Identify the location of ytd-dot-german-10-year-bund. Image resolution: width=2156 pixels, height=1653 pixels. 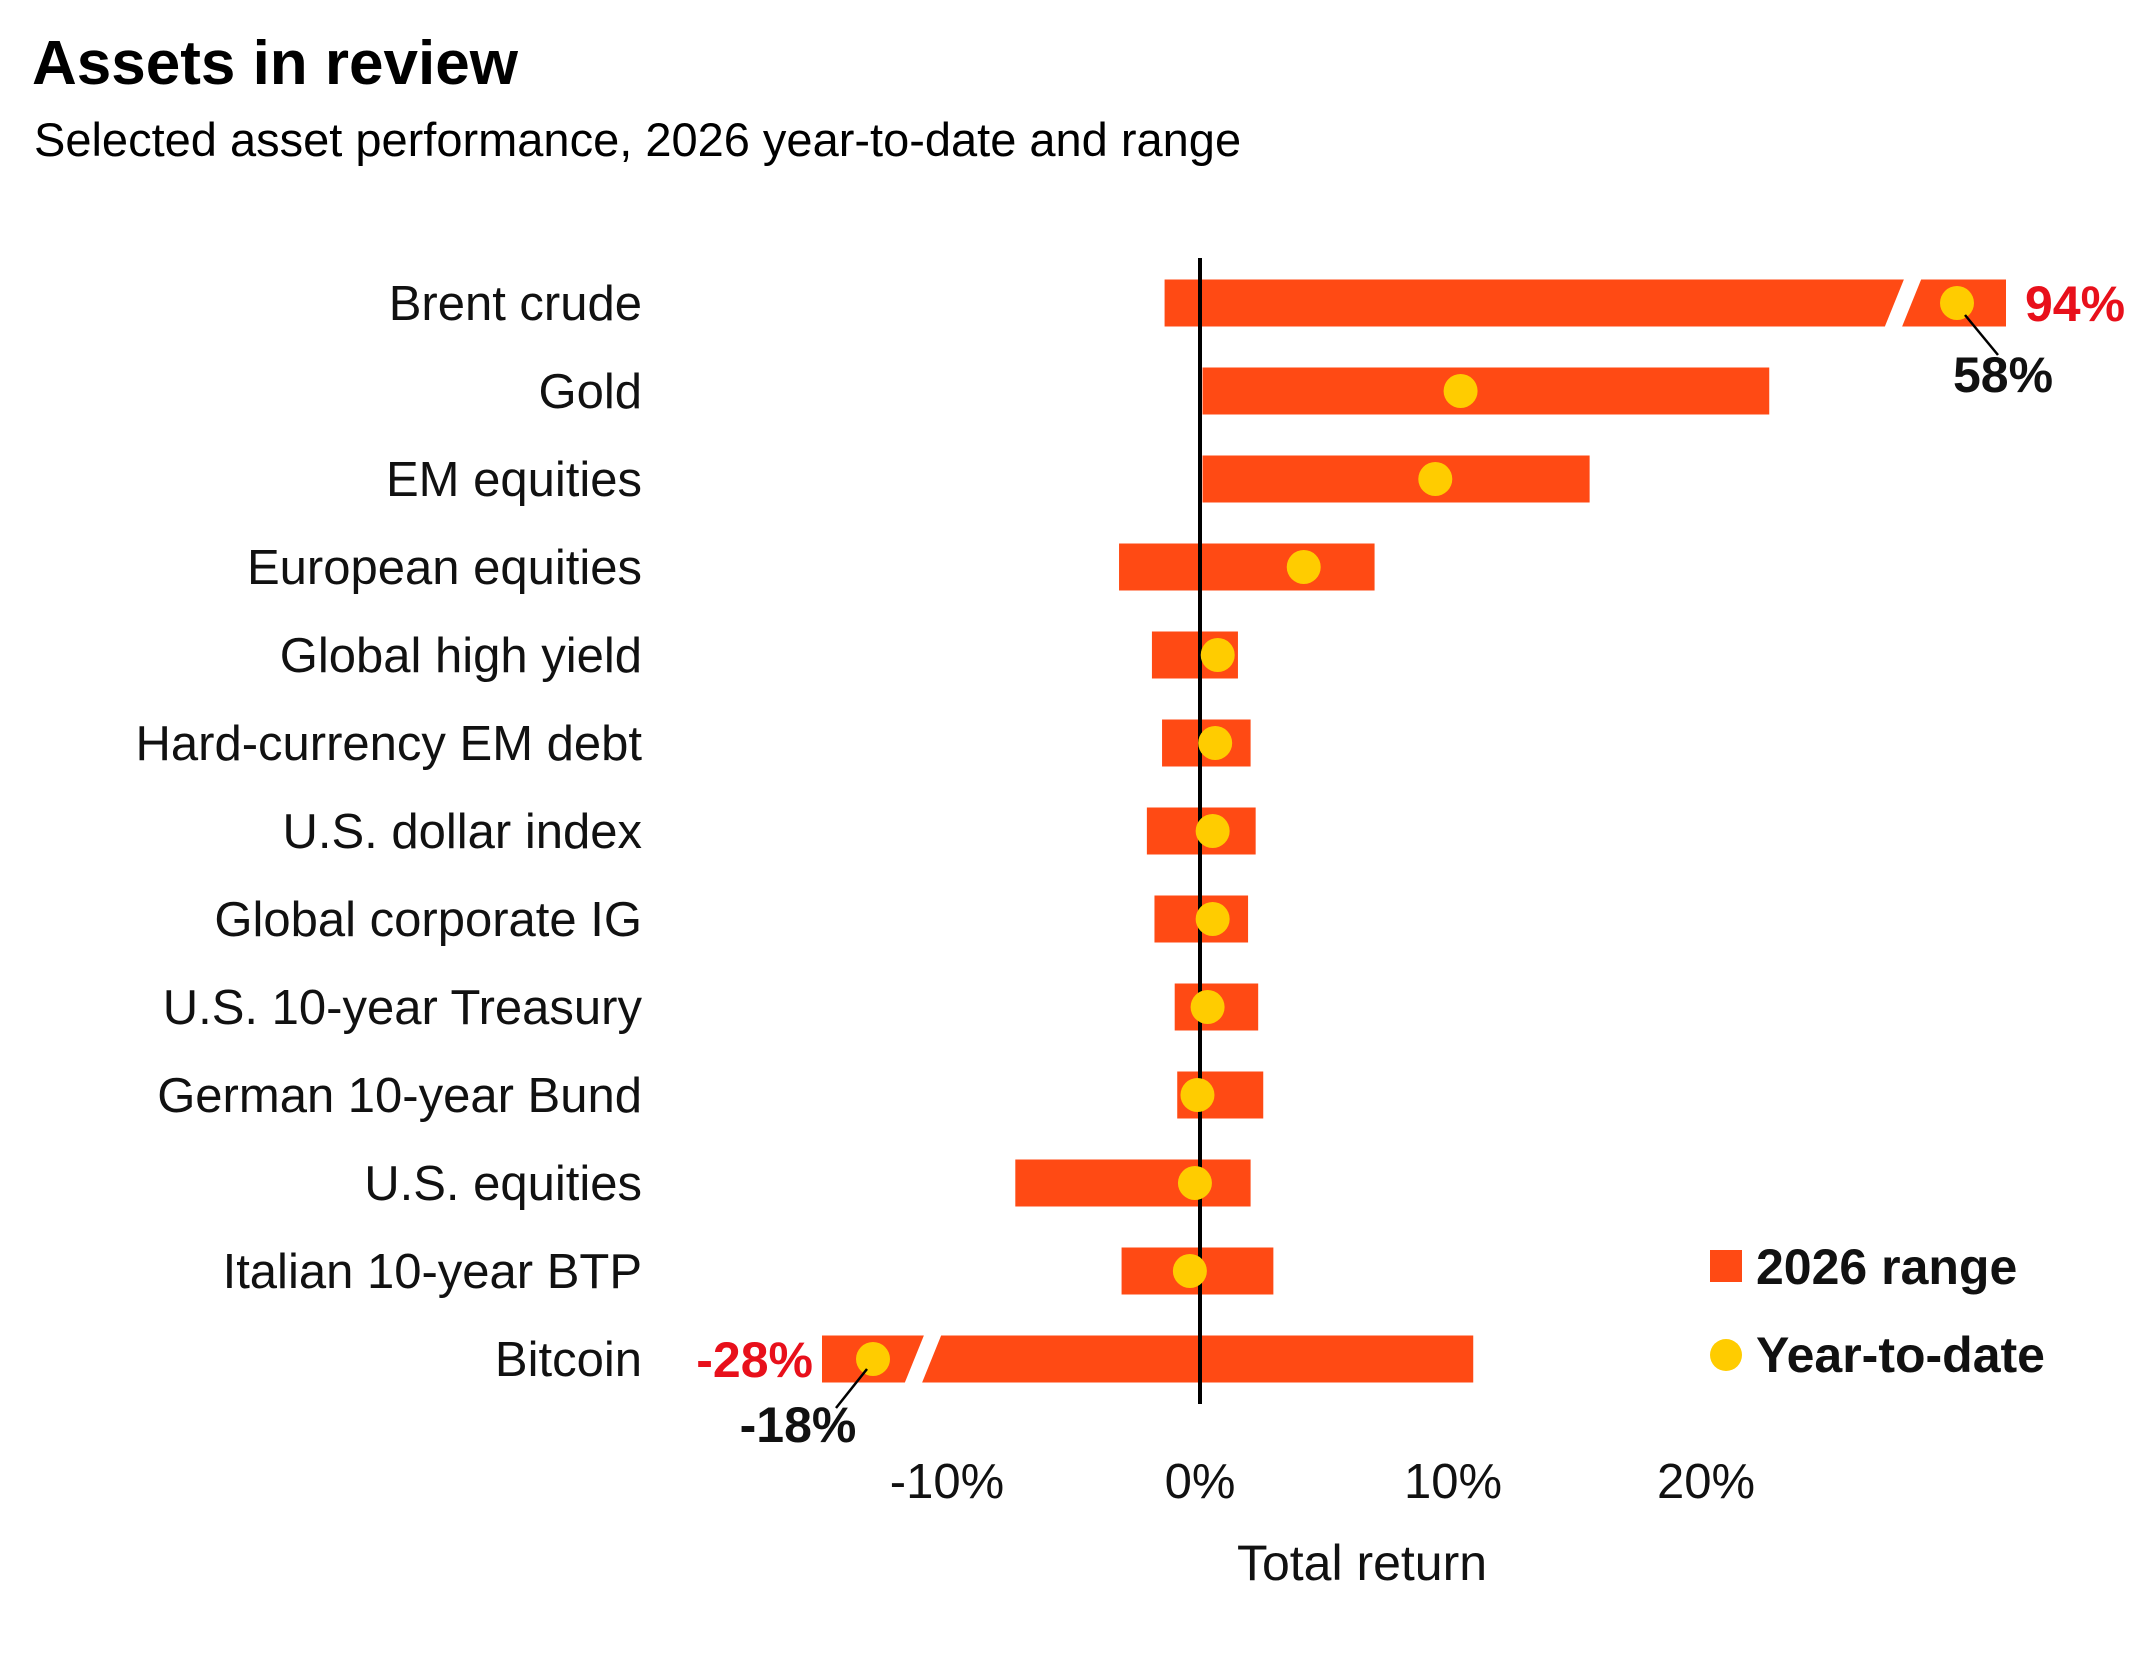
(1197, 1095).